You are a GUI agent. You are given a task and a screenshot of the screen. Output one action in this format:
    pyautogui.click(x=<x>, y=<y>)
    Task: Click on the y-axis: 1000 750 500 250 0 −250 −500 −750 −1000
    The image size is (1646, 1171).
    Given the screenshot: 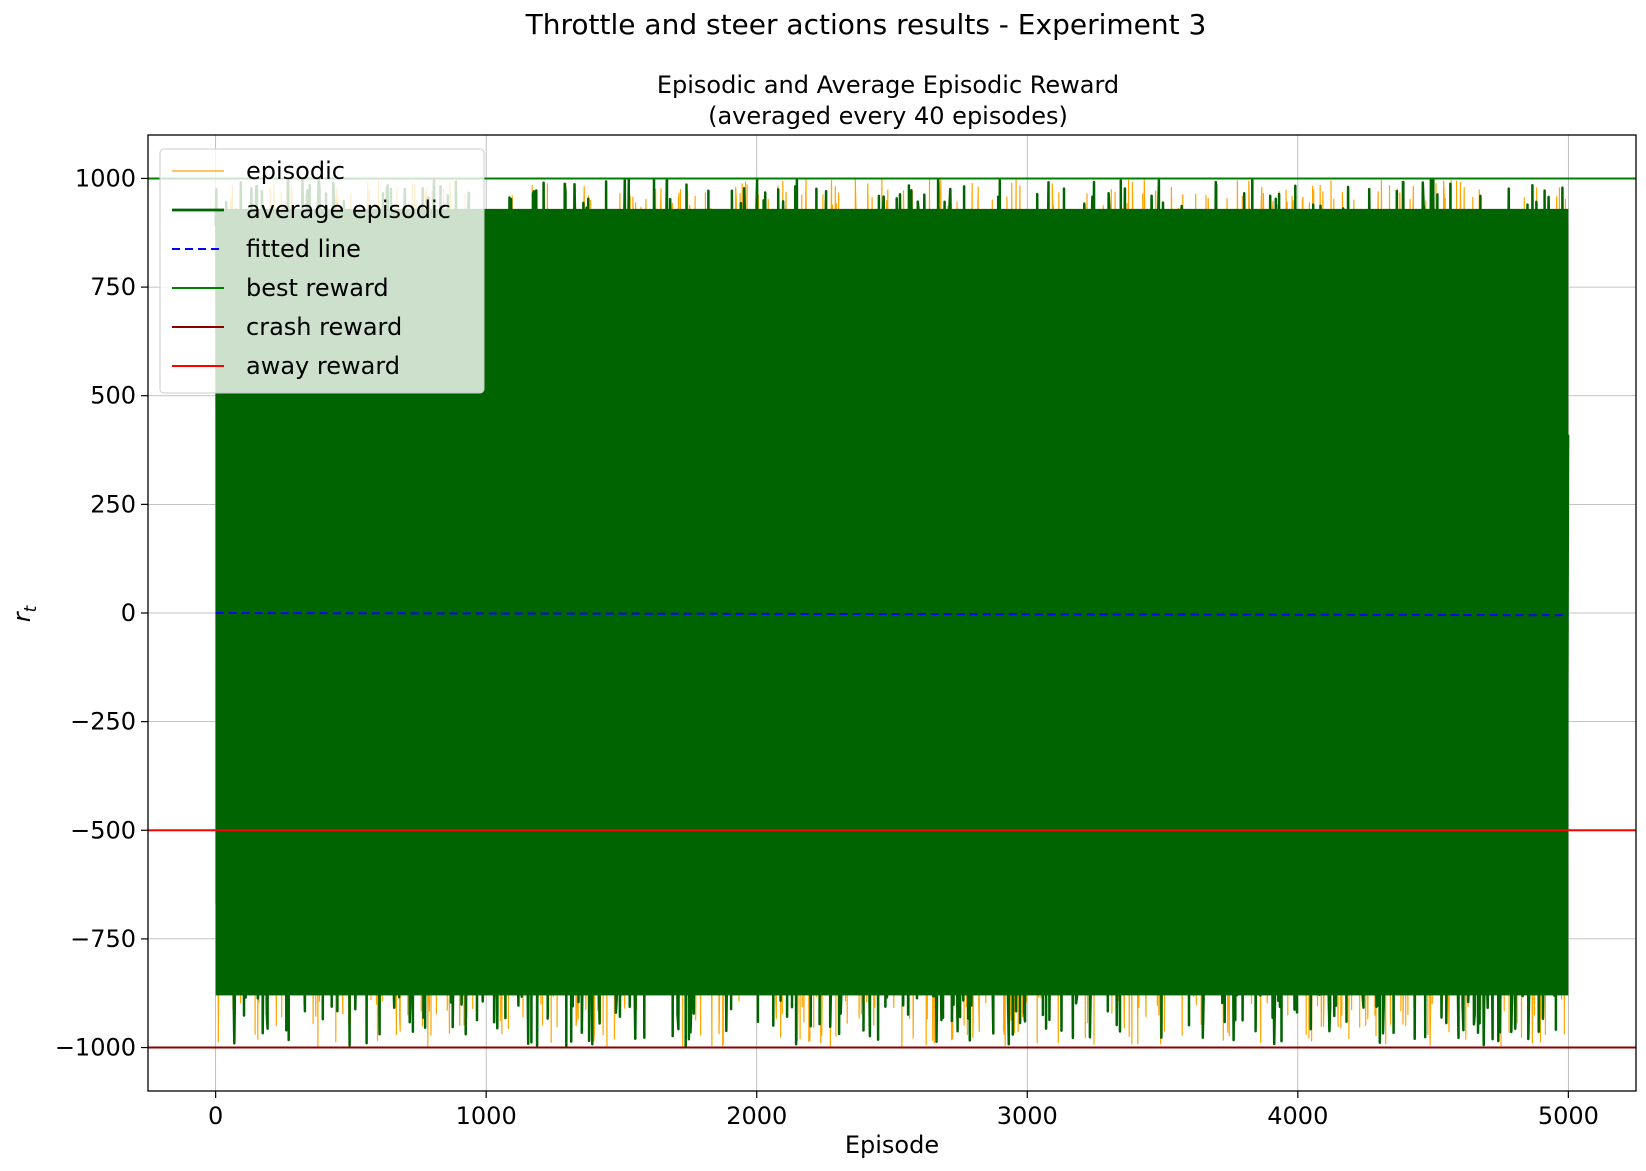 What is the action you would take?
    pyautogui.click(x=101, y=613)
    